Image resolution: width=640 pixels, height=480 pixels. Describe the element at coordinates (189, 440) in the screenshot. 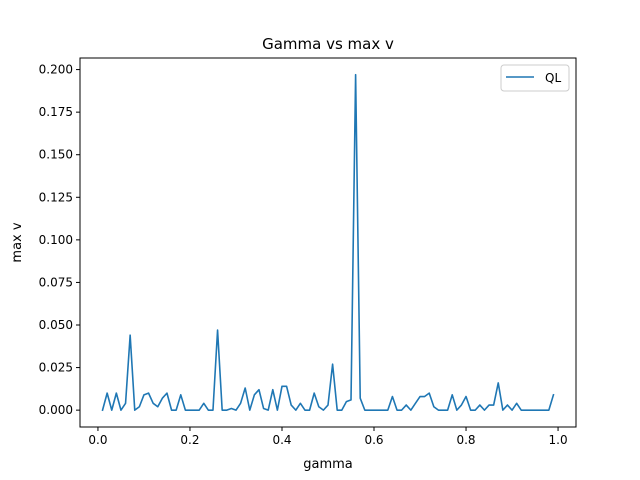

I see `x-tick-label: 0.2` at that location.